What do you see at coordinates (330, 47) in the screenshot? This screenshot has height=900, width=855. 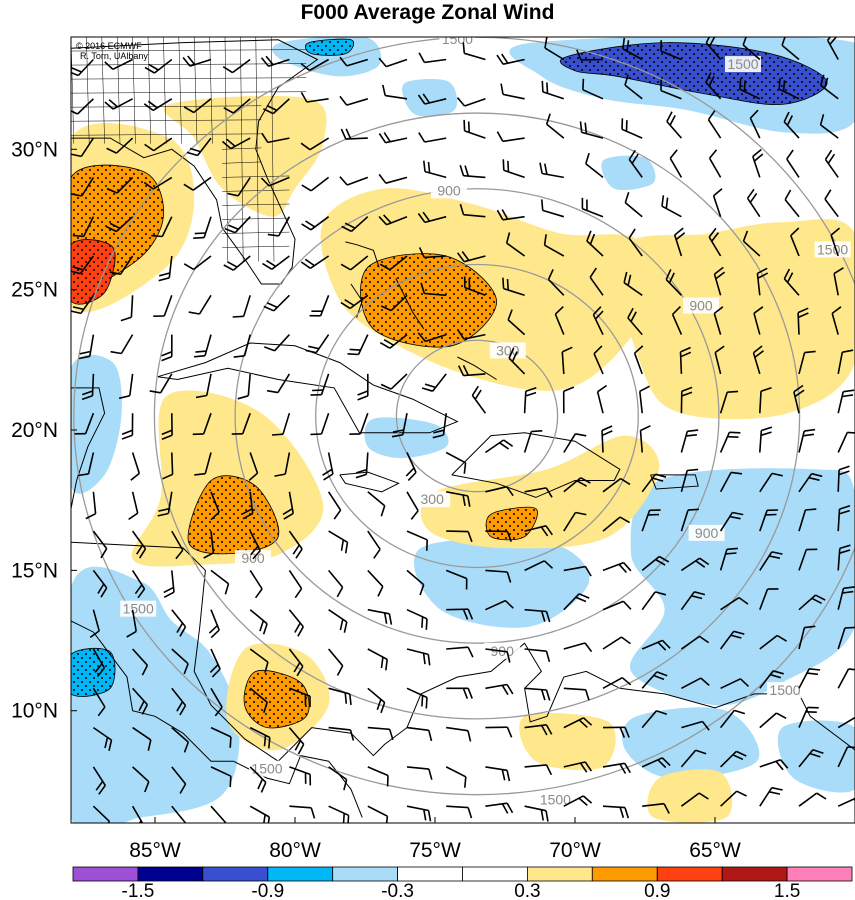 I see `stippled-region` at bounding box center [330, 47].